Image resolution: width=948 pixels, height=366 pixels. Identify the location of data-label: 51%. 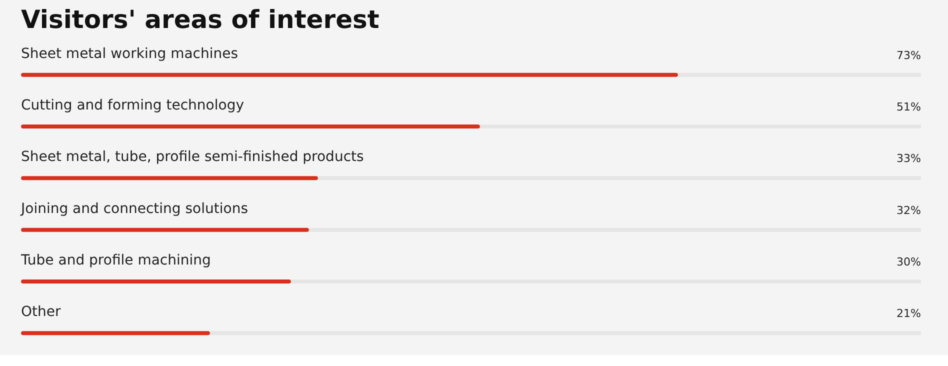
(908, 107).